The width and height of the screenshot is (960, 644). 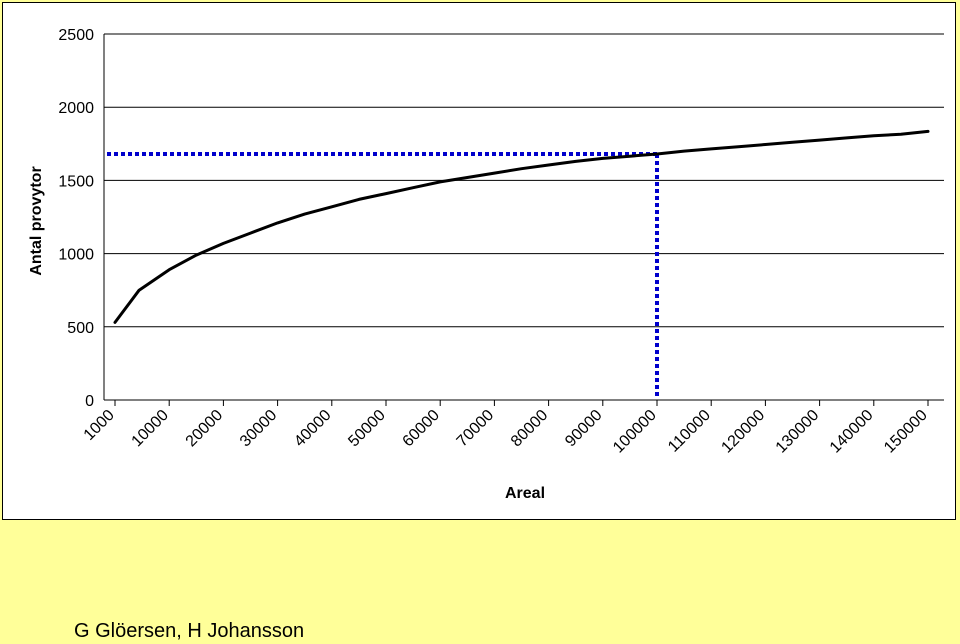 What do you see at coordinates (584, 429) in the screenshot?
I see `x-tick-label: 90000` at bounding box center [584, 429].